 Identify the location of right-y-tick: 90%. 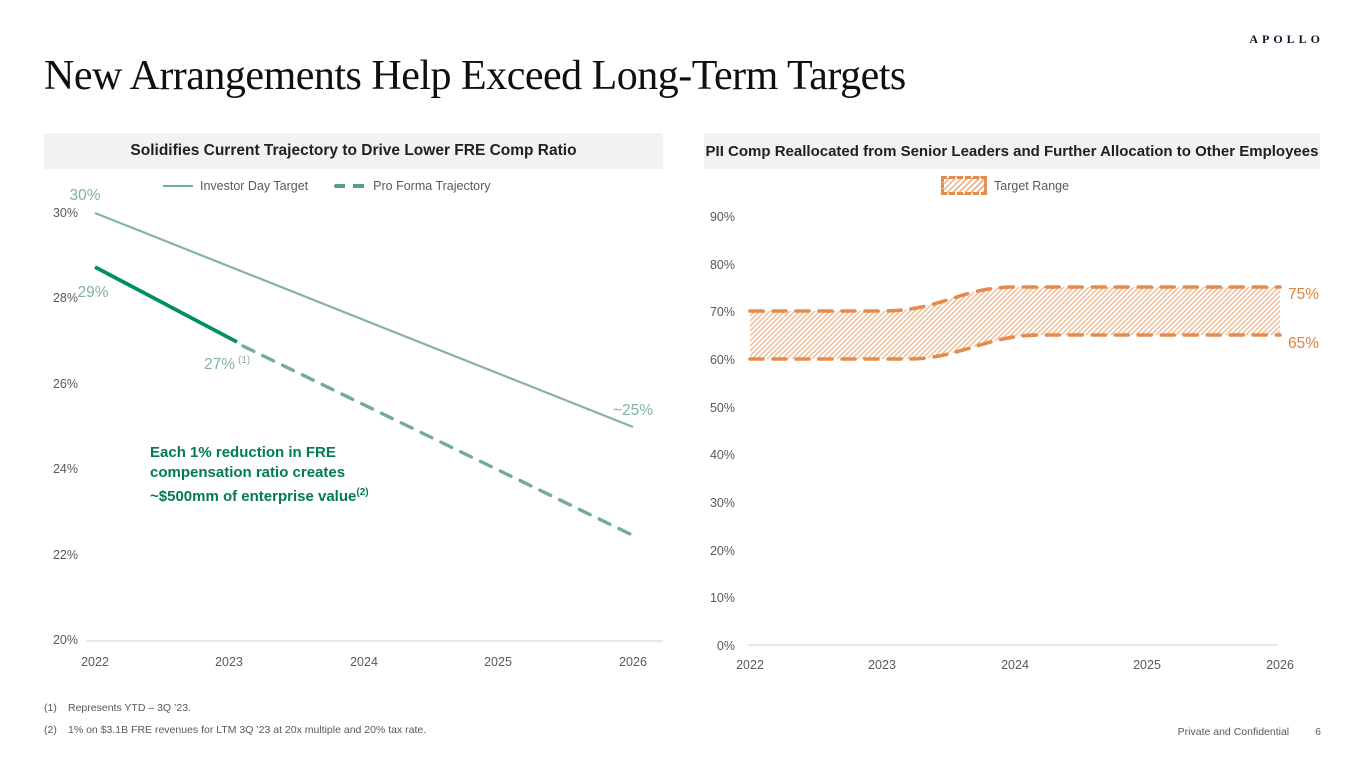
(722, 217).